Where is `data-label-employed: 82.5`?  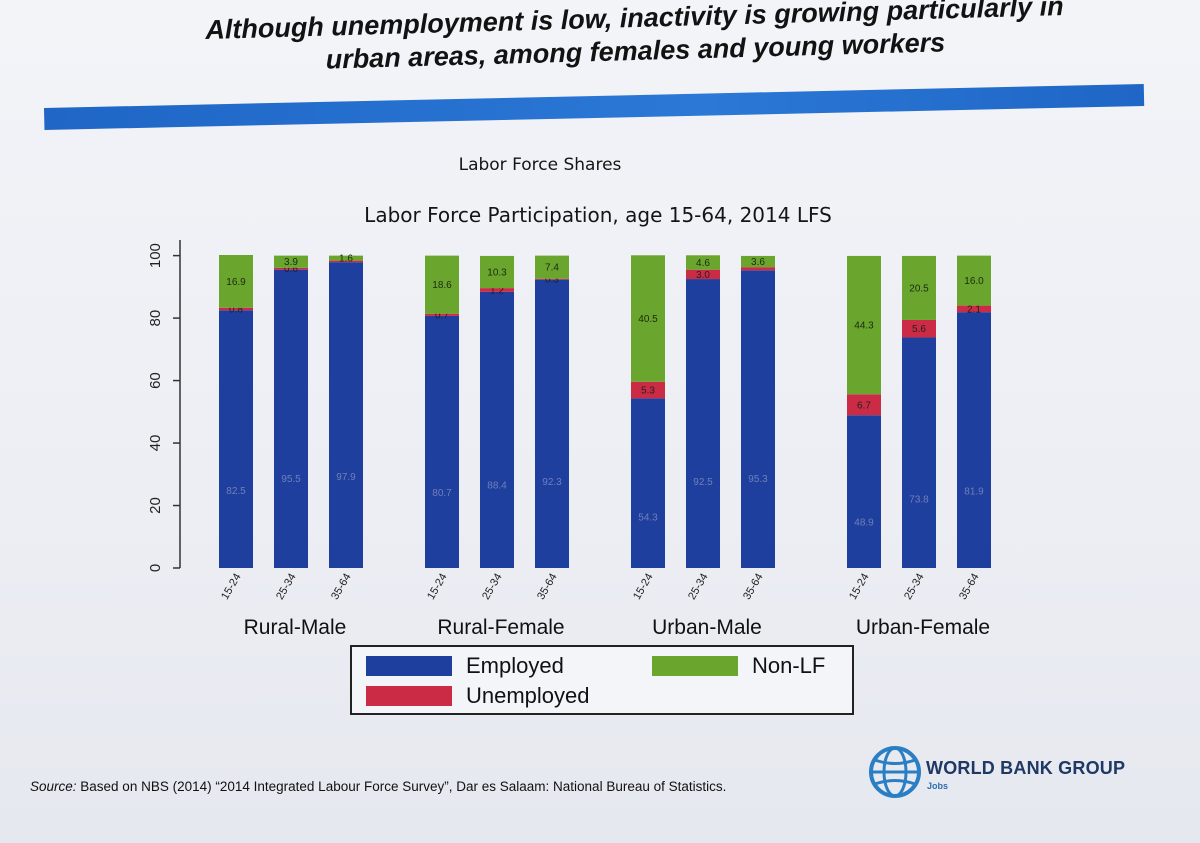
data-label-employed: 82.5 is located at coordinates (236, 491).